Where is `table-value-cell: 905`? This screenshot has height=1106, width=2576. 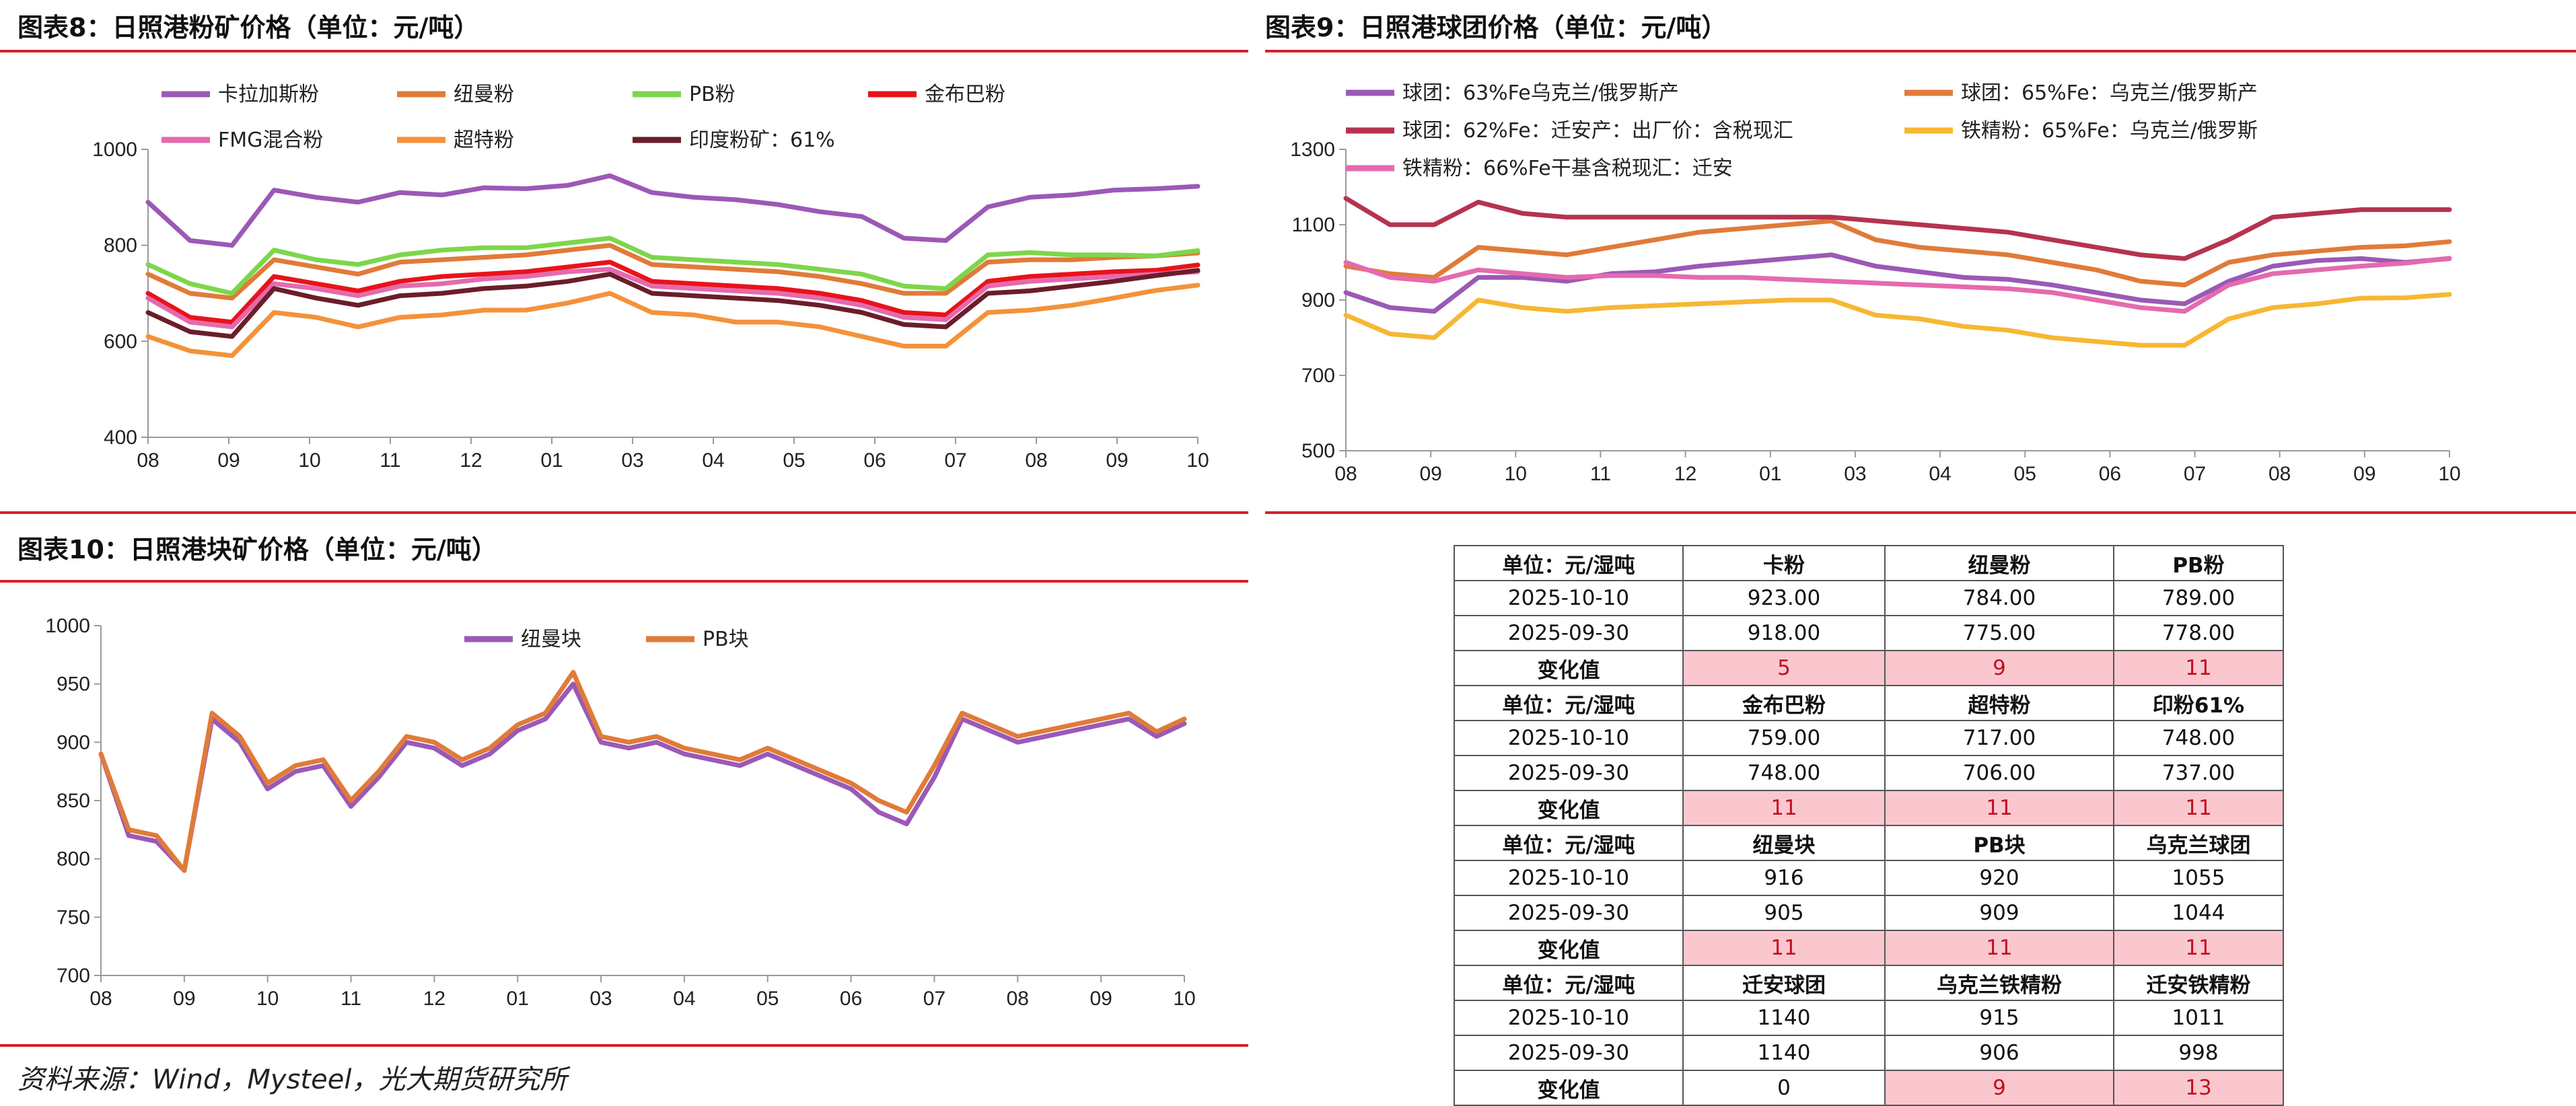 table-value-cell: 905 is located at coordinates (1784, 913).